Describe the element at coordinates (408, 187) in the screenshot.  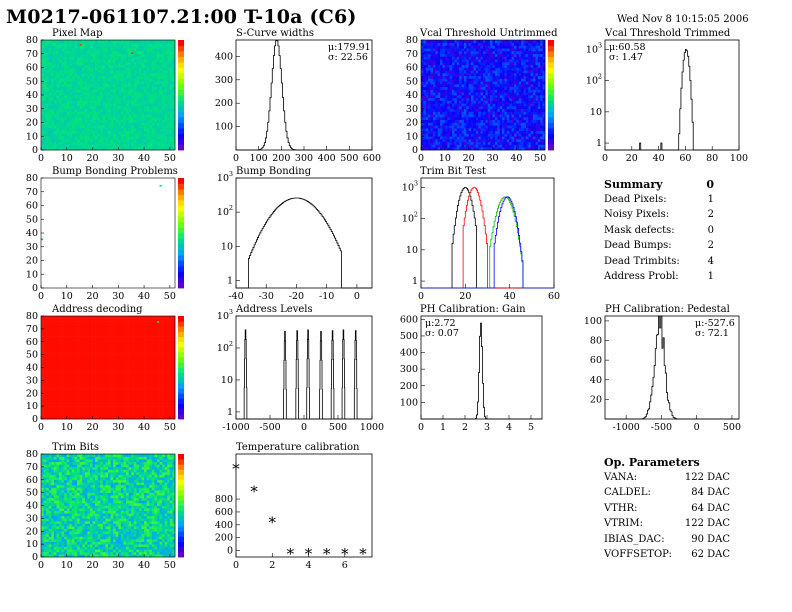
I see `trim_bit_test-y-tick-label: 10` at that location.